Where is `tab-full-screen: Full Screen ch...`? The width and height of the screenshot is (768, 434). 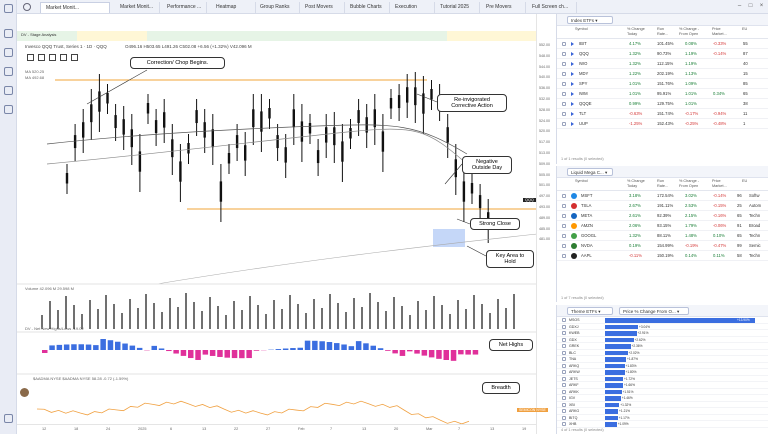 tab-full-screen: Full Screen ch... is located at coordinates (552, 7).